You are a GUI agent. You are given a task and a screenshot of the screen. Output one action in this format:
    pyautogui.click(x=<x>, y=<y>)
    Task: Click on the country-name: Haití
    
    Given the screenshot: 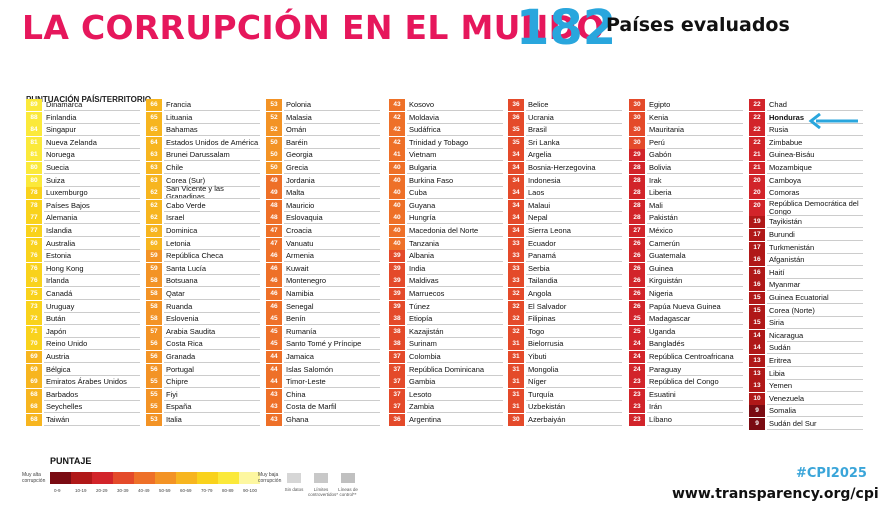 What is the action you would take?
    pyautogui.click(x=777, y=272)
    